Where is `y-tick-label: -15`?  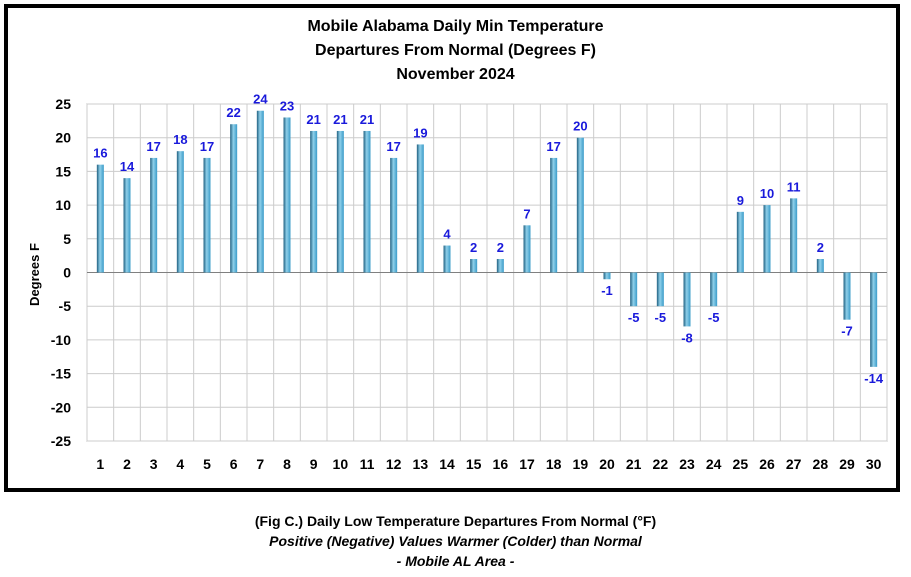 y-tick-label: -15 is located at coordinates (61, 374).